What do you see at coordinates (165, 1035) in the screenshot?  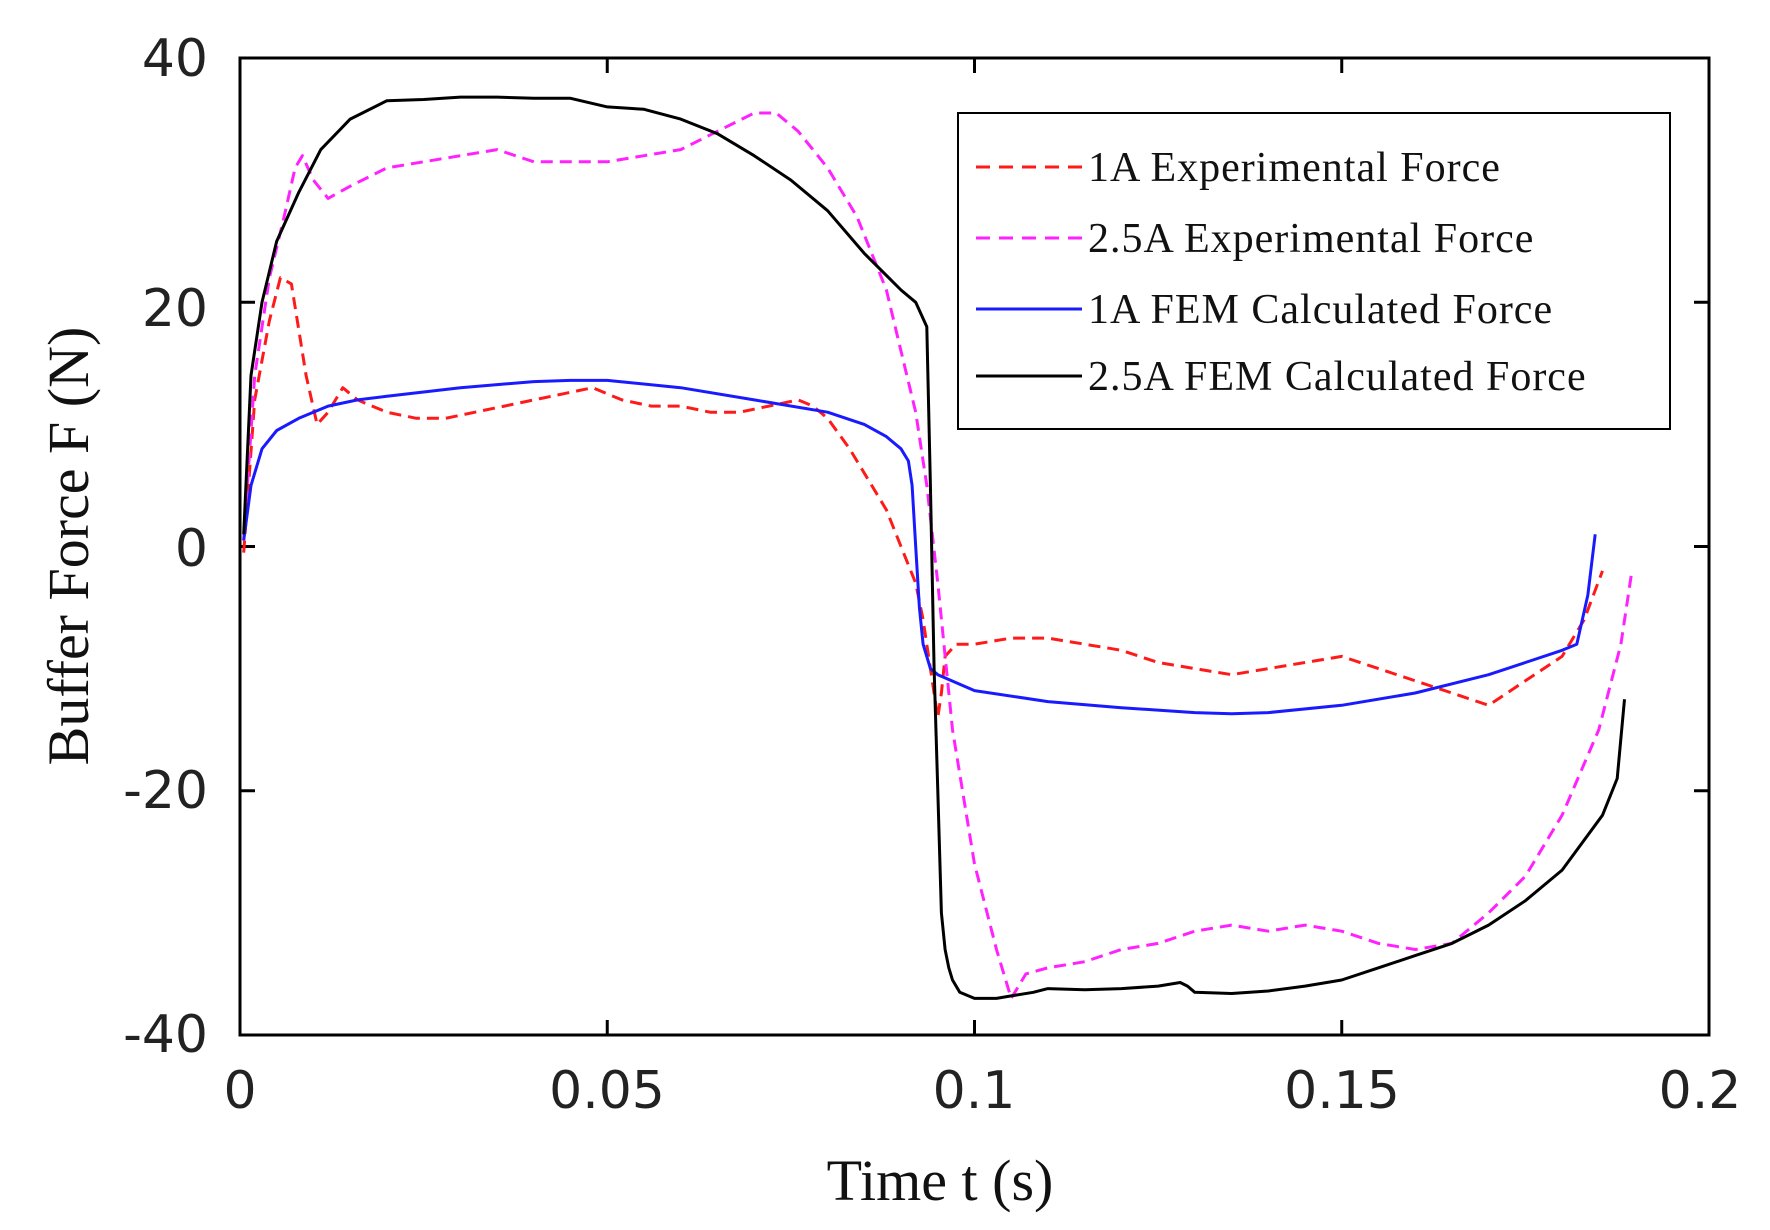 I see `y-tick-label: -40` at bounding box center [165, 1035].